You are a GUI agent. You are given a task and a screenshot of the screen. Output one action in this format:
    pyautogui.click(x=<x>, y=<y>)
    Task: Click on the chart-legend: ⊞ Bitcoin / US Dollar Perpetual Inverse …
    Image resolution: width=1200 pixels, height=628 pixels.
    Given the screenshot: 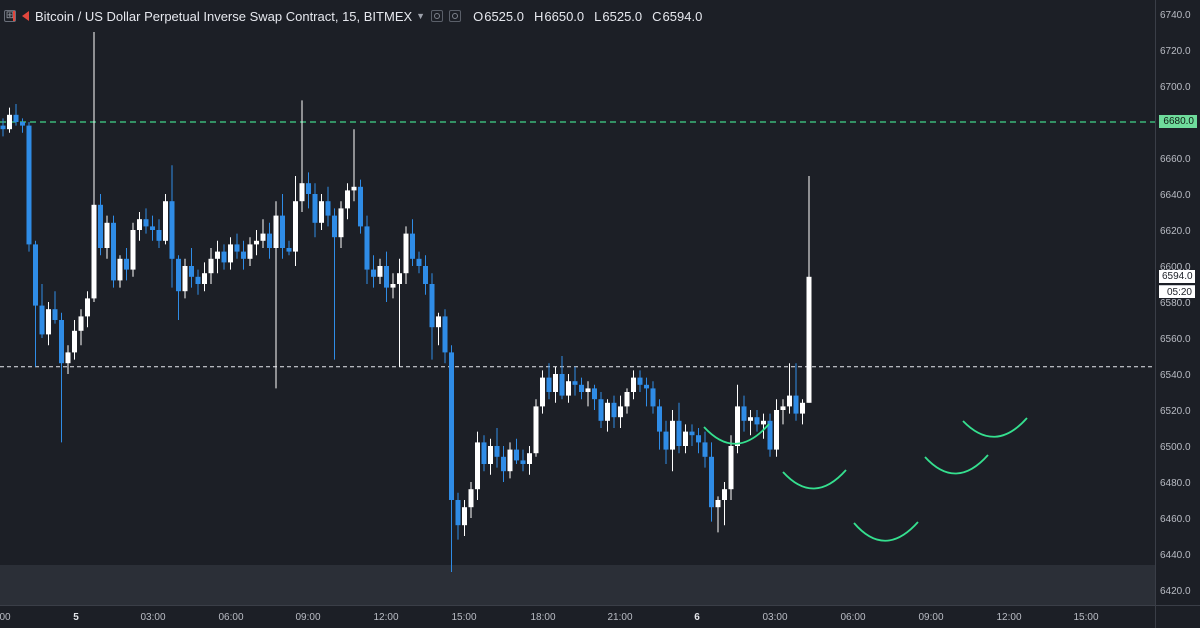 What is the action you would take?
    pyautogui.click(x=353, y=16)
    